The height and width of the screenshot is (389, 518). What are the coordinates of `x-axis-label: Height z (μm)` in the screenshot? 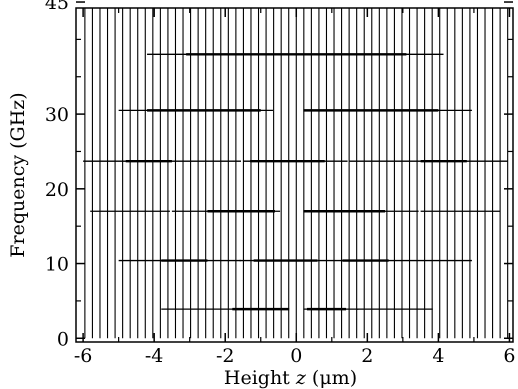 It's located at (290, 378).